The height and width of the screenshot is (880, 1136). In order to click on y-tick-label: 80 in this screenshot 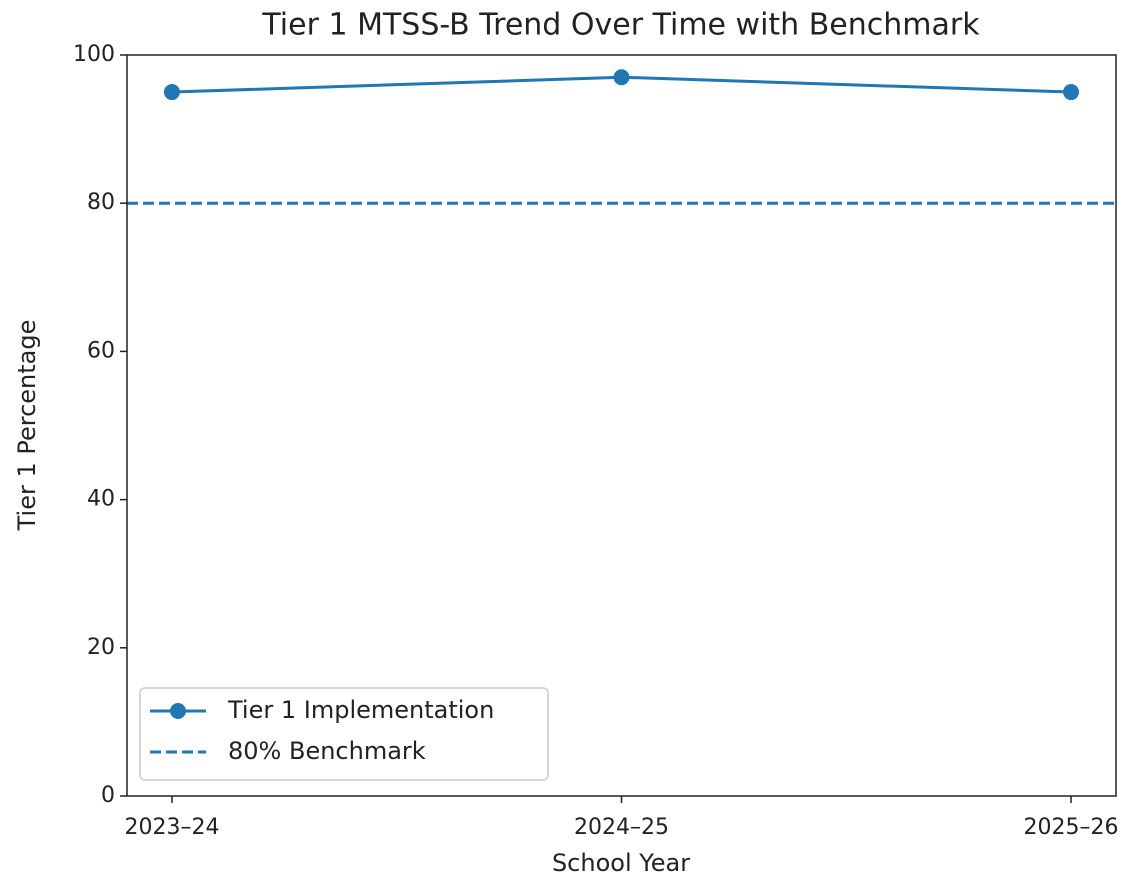, I will do `click(101, 202)`.